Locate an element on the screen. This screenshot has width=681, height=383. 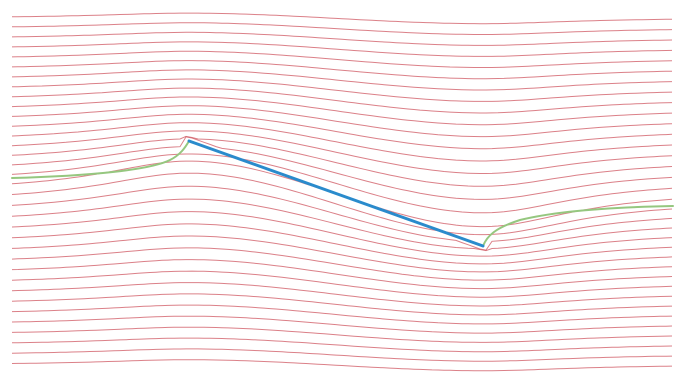
inclined-segment is located at coordinates (336, 193).